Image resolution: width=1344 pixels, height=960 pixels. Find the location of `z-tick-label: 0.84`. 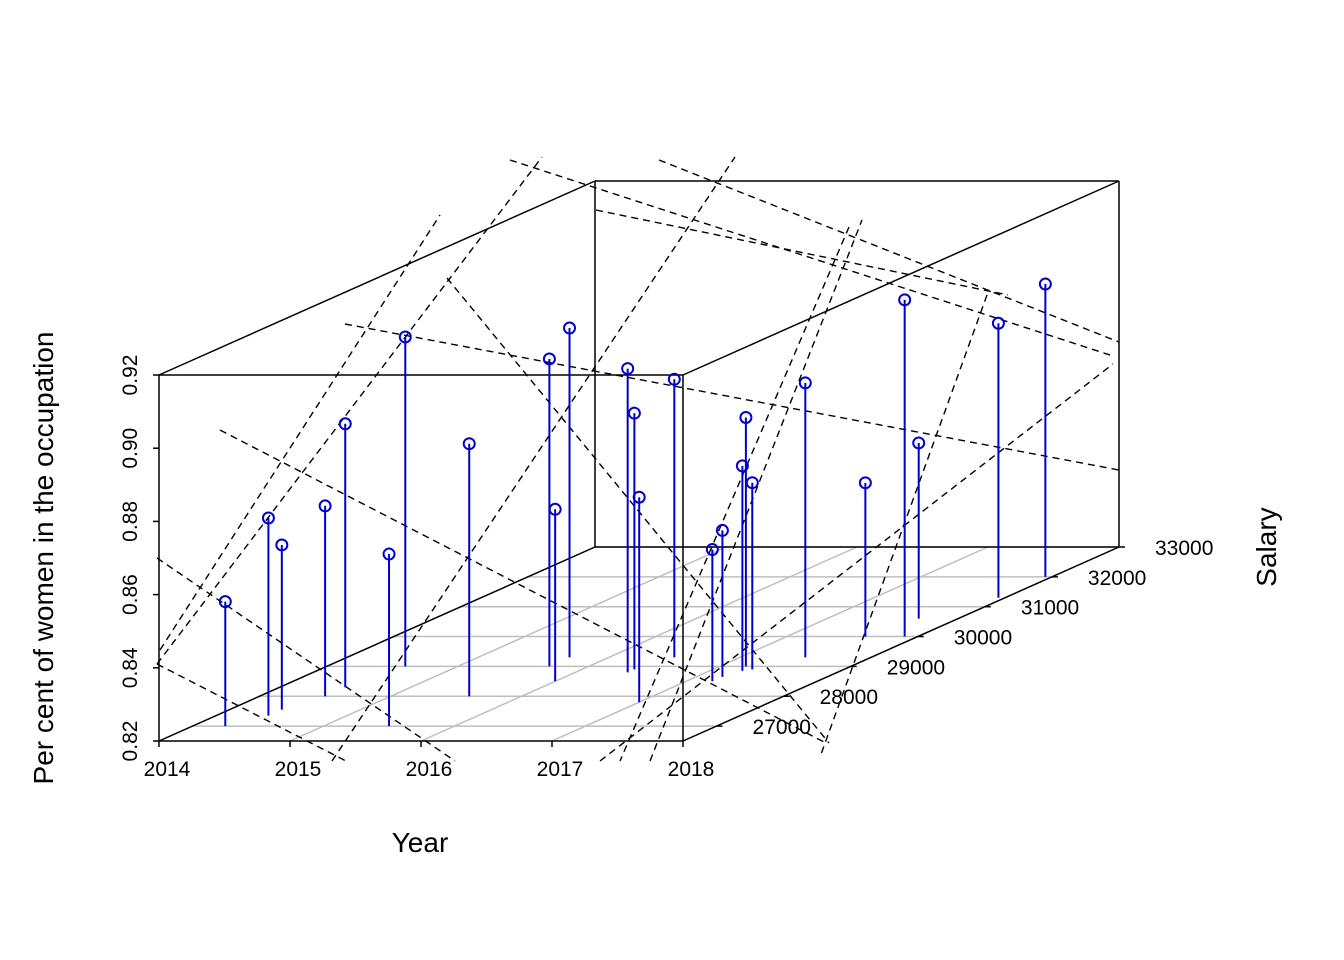

z-tick-label: 0.84 is located at coordinates (130, 667).